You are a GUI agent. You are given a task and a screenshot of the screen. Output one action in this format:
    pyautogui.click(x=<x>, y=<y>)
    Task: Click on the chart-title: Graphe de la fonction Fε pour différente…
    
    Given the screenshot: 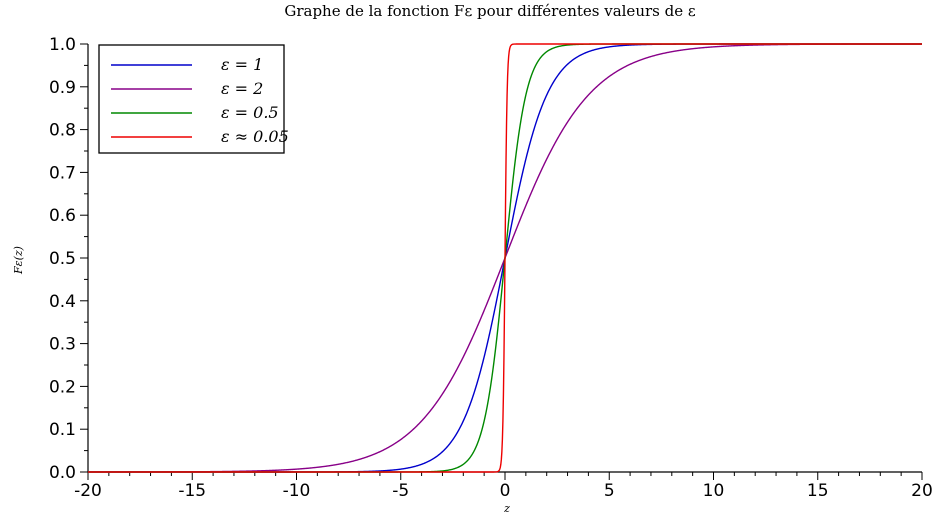 What is the action you would take?
    pyautogui.click(x=490, y=11)
    